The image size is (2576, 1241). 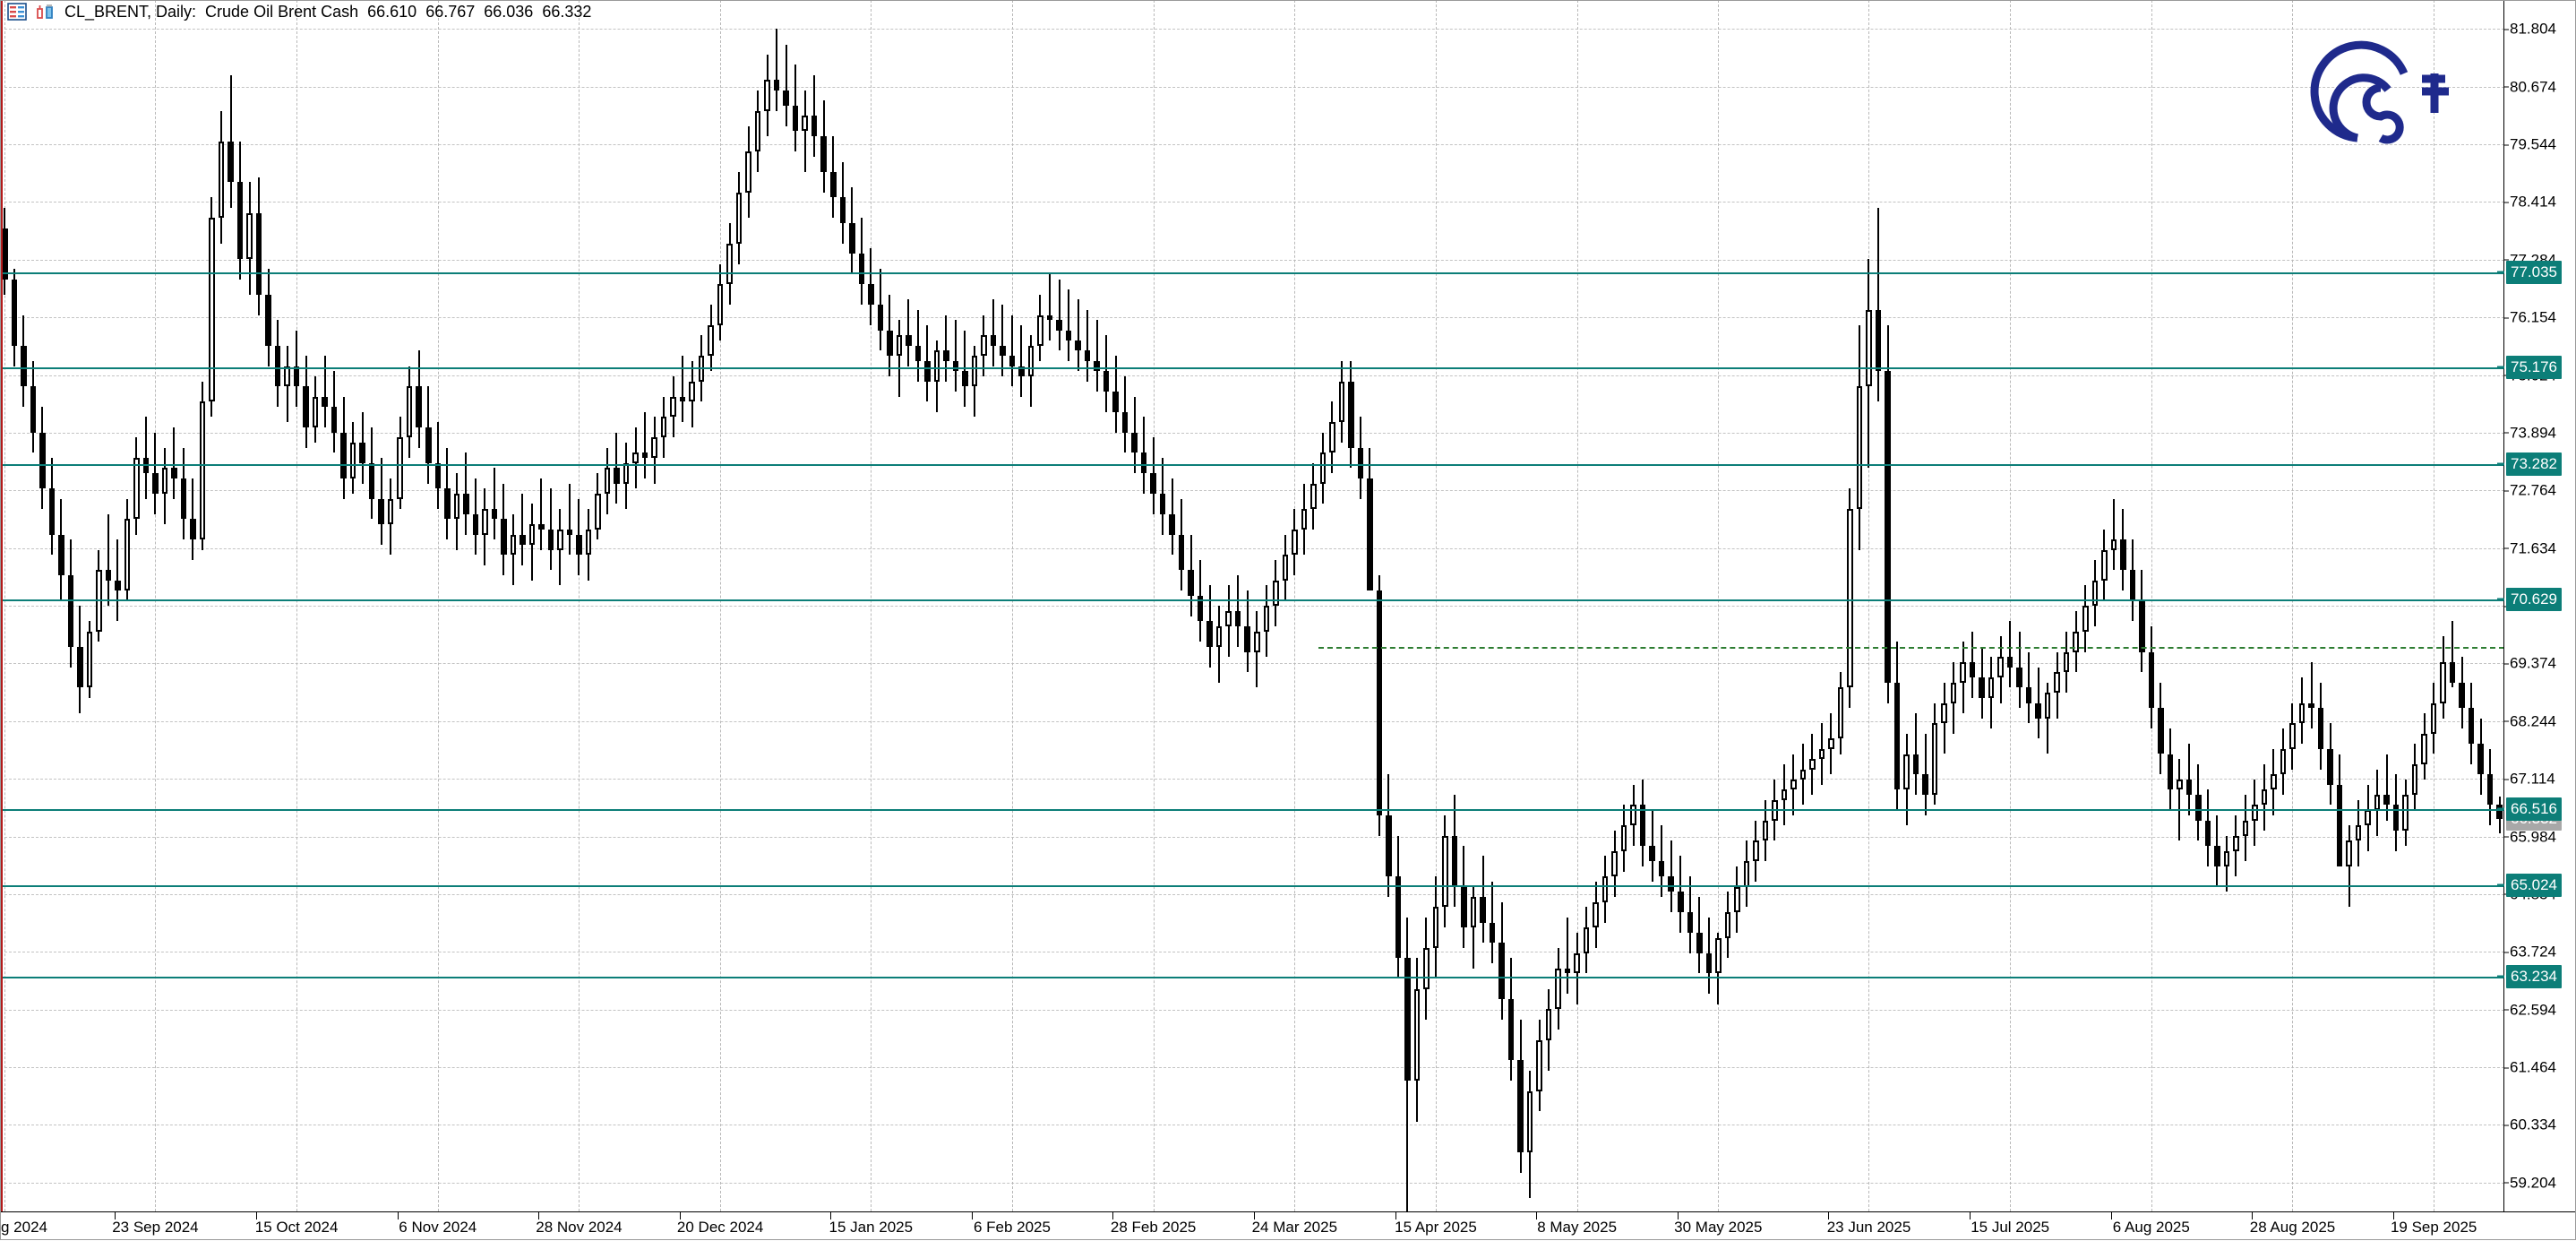 What do you see at coordinates (2534, 464) in the screenshot?
I see `level-price-label: 73.282` at bounding box center [2534, 464].